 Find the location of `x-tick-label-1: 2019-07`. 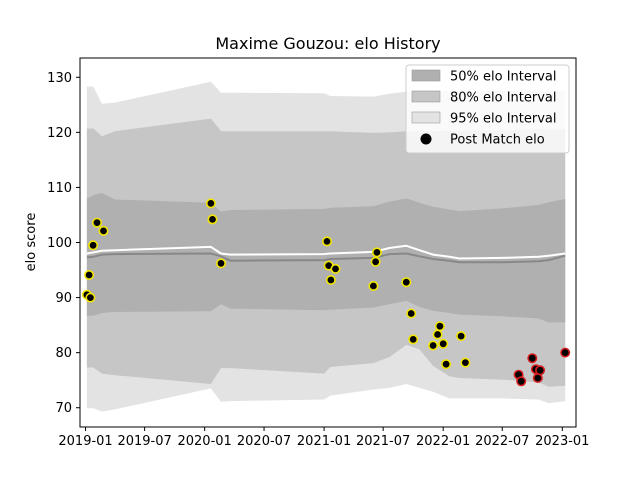

x-tick-label-1: 2019-07 is located at coordinates (144, 441).